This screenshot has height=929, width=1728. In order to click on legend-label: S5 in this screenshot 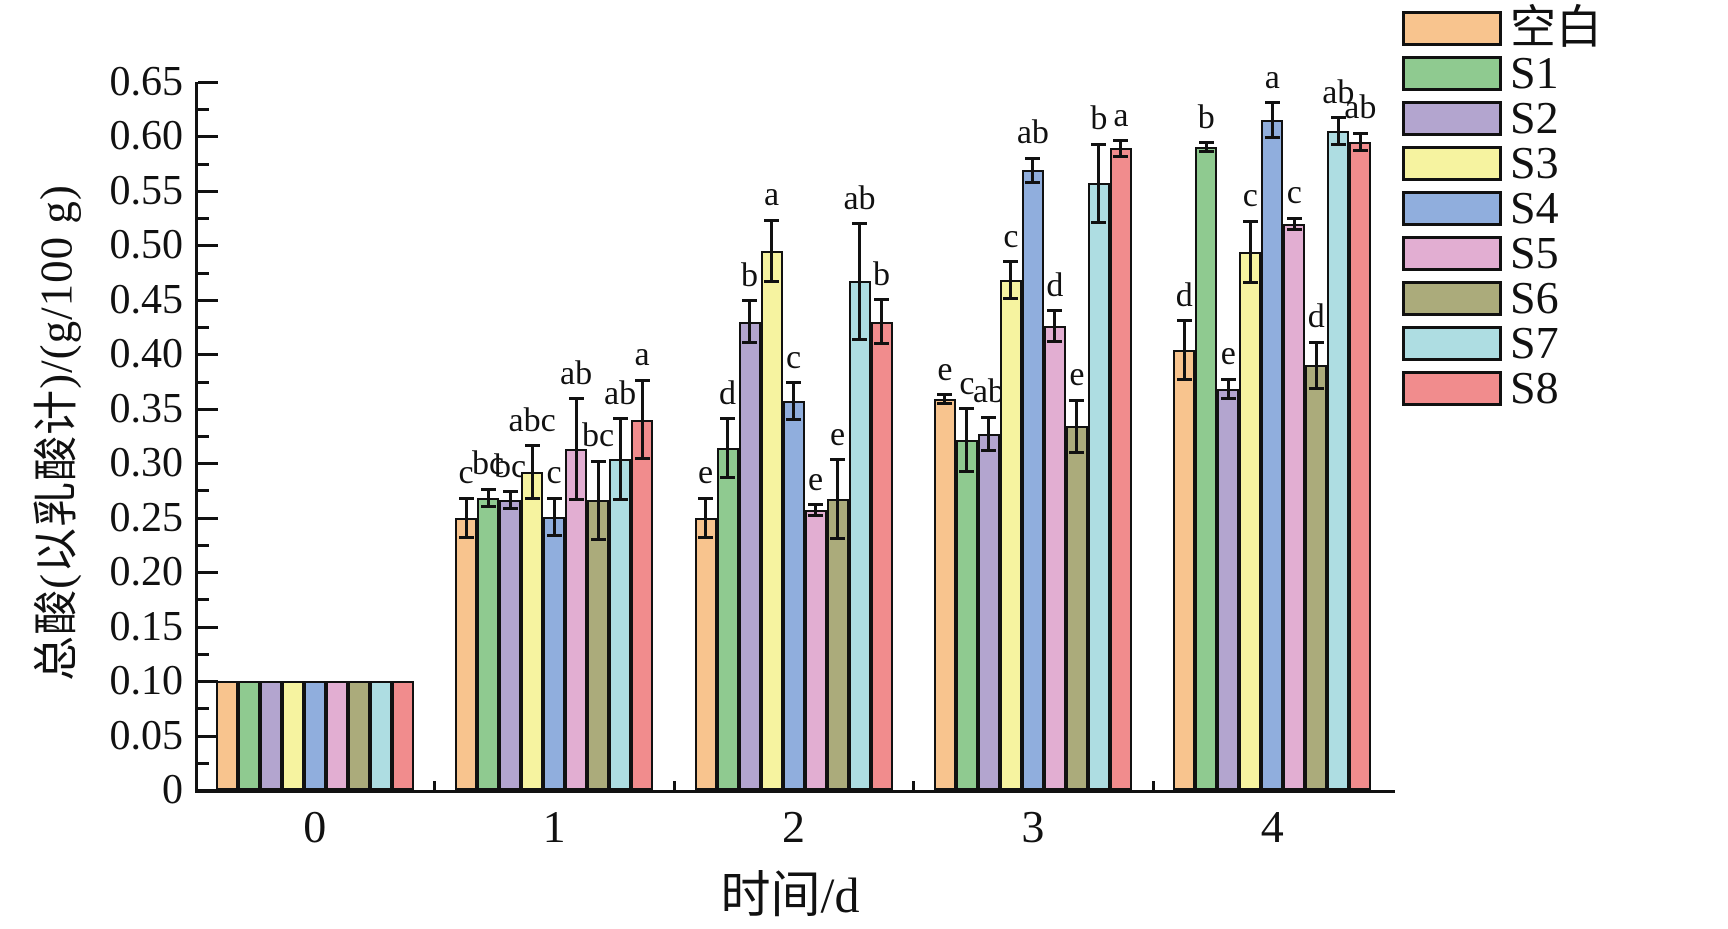, I will do `click(1534, 252)`.